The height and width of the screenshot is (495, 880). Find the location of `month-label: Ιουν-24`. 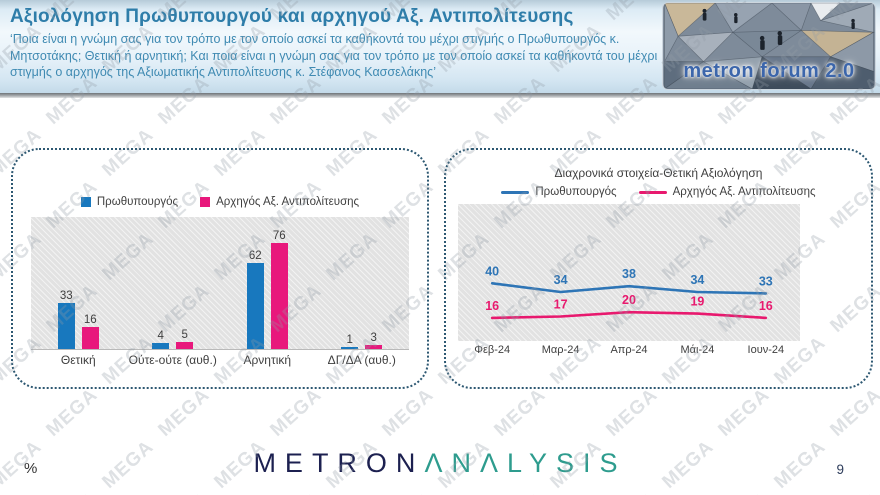

month-label: Ιουν-24 is located at coordinates (766, 350).